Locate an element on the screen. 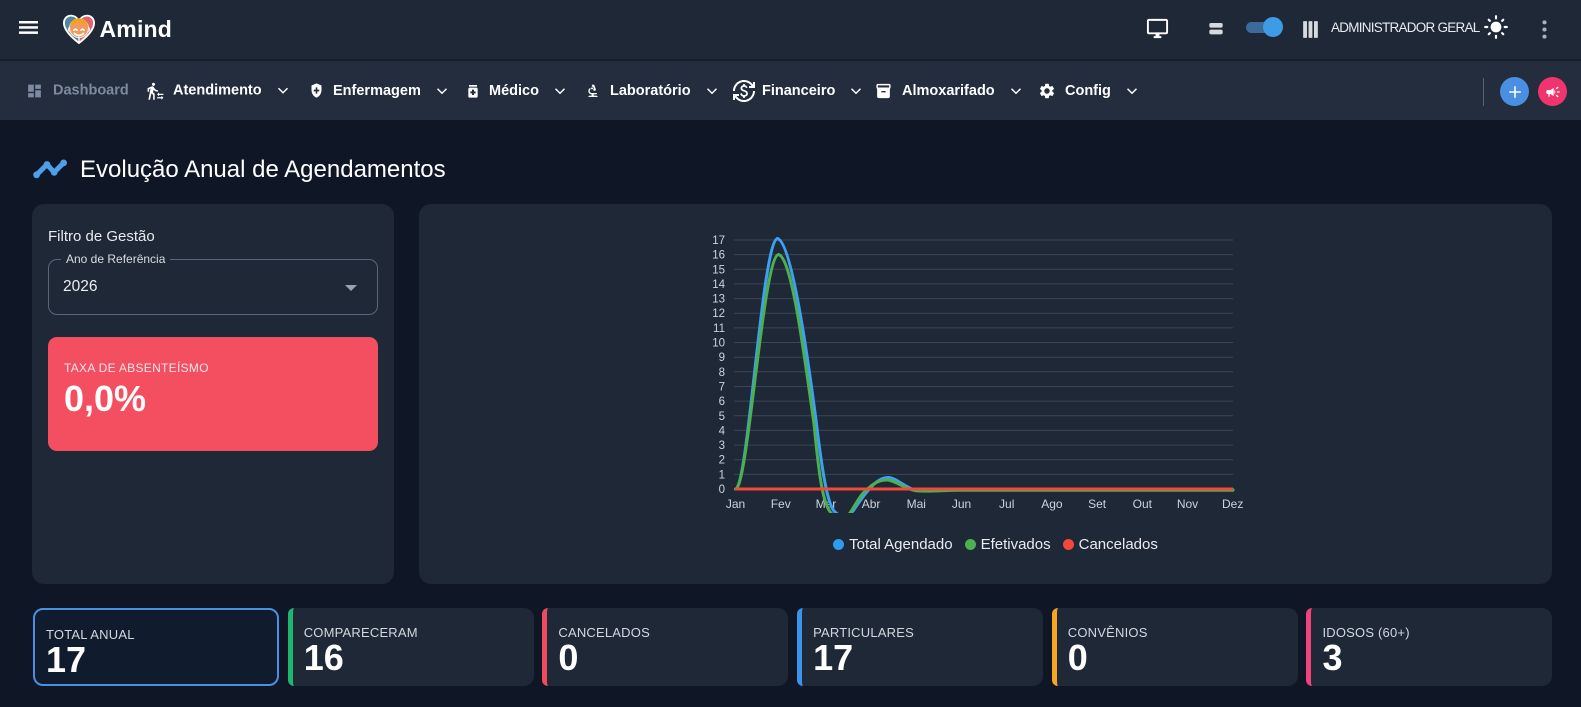 Image resolution: width=1581 pixels, height=707 pixels. svg-text: 9 is located at coordinates (722, 358).